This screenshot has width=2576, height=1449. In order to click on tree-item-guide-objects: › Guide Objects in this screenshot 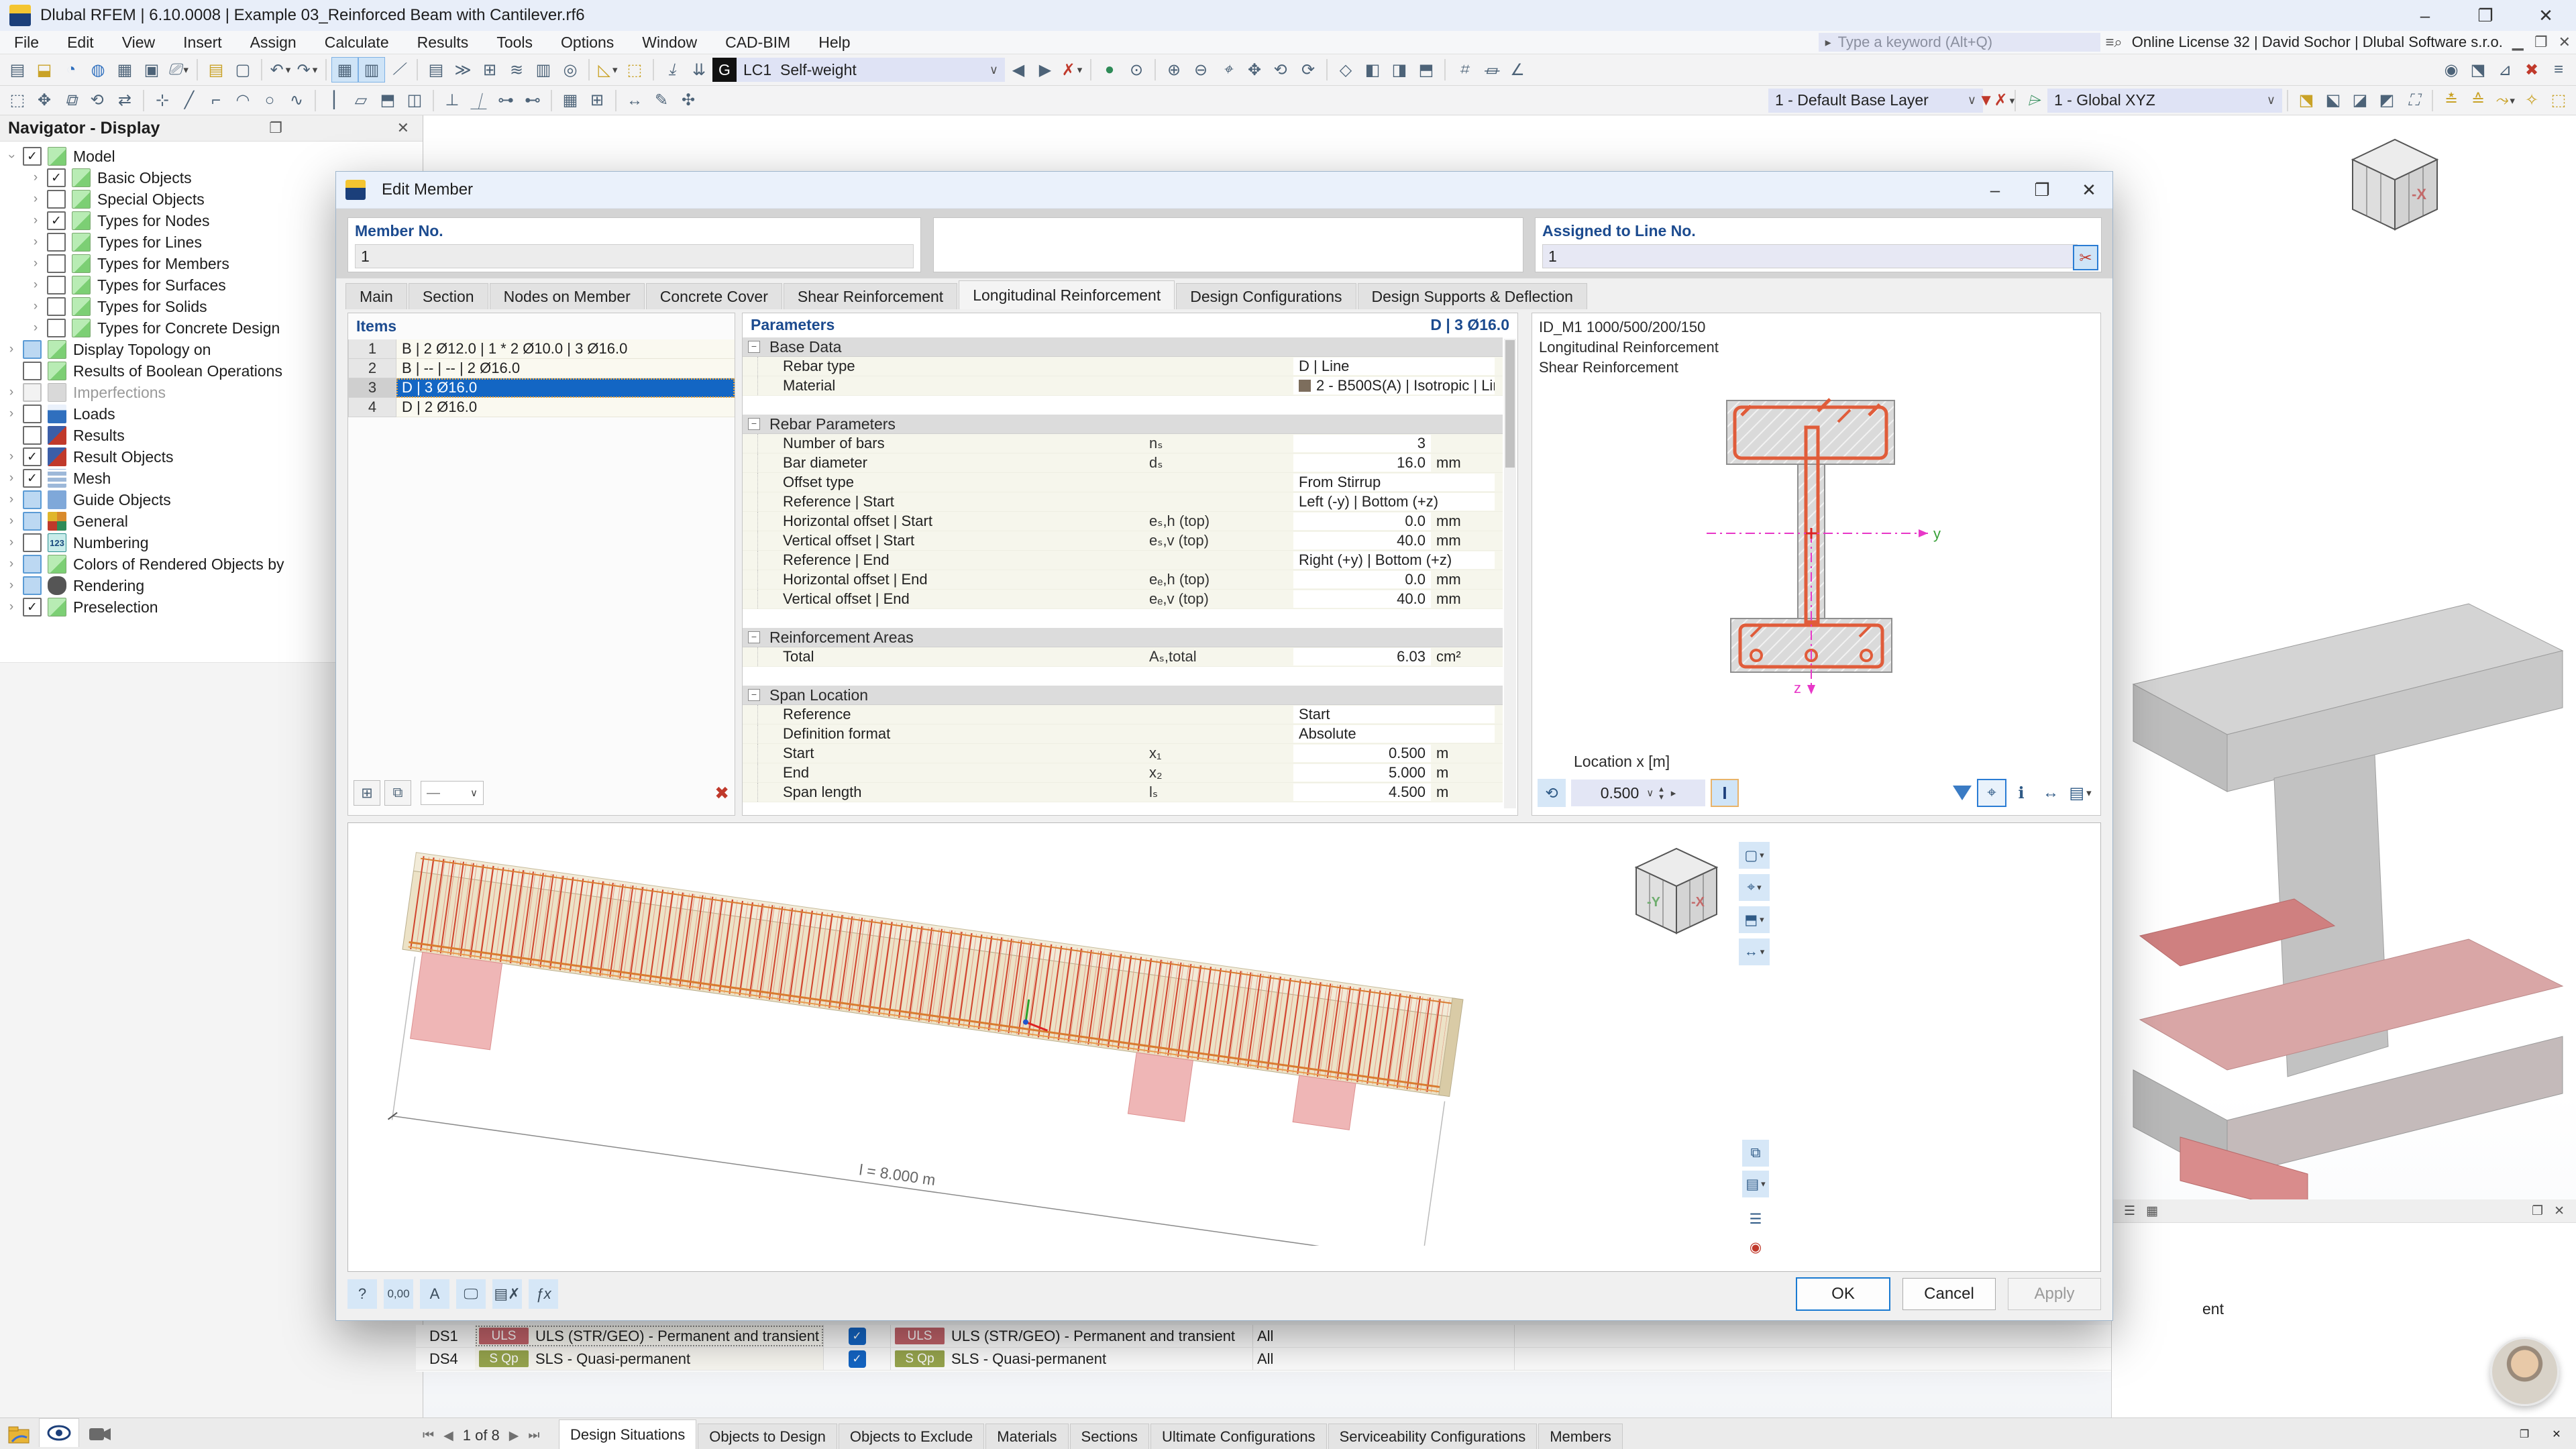, I will do `click(211, 500)`.